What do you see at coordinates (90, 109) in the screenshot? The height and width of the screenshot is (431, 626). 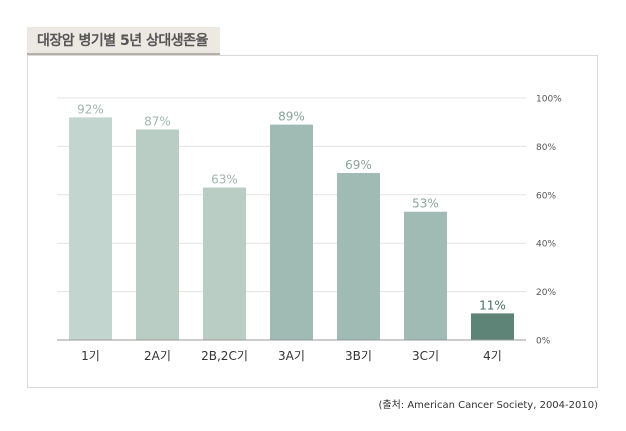 I see `data-label: 92%` at bounding box center [90, 109].